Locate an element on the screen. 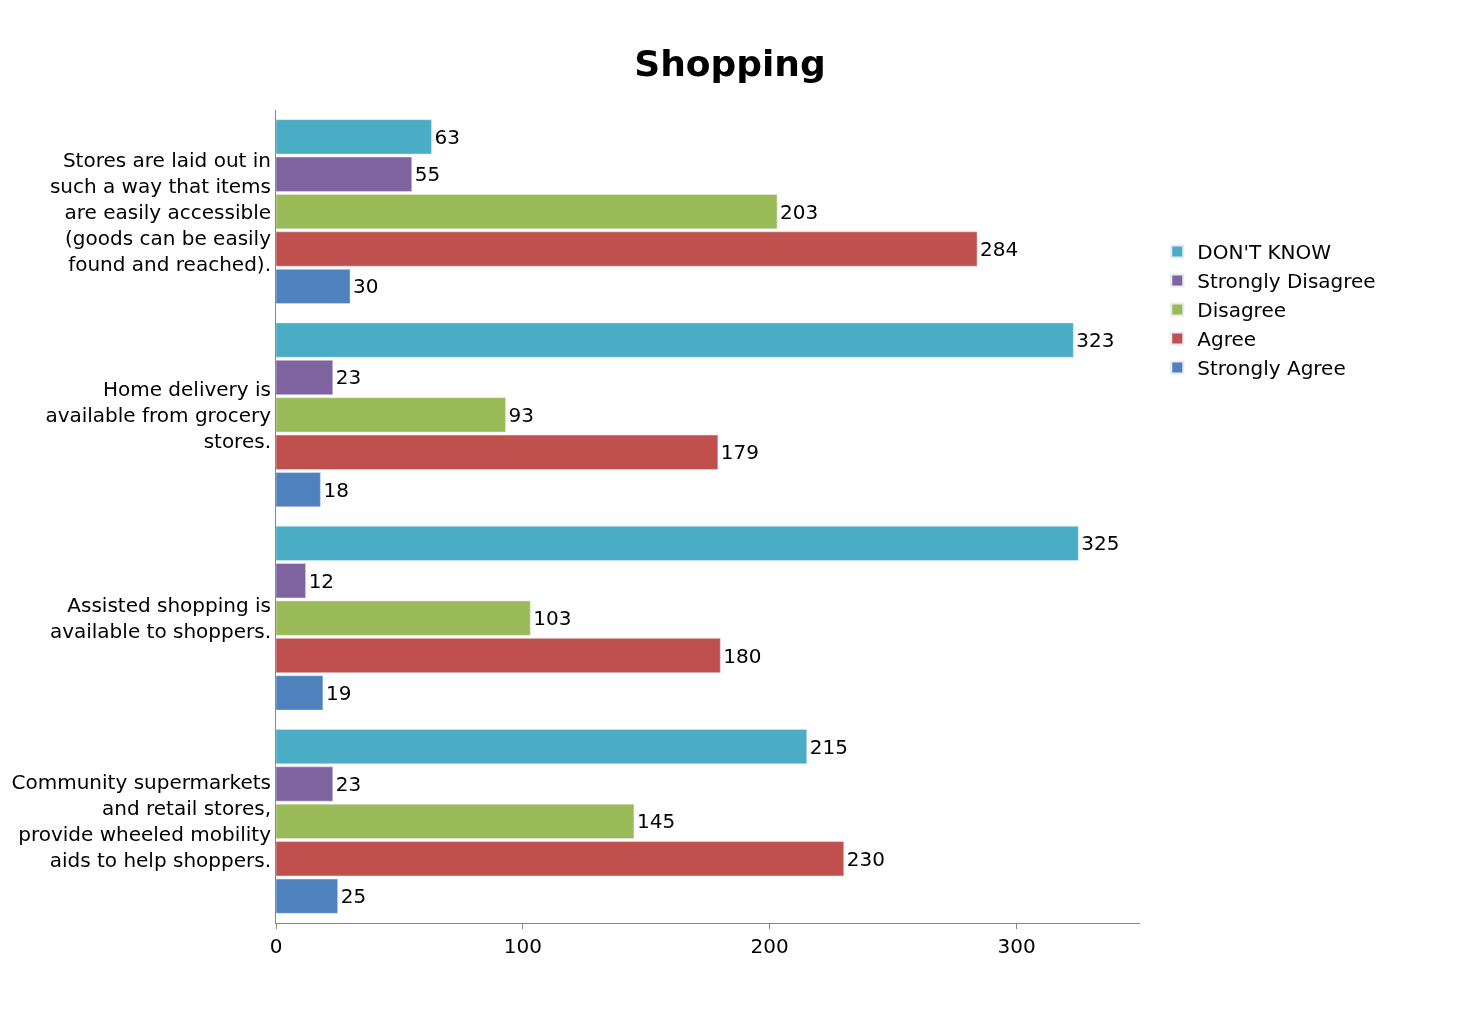 The image size is (1460, 1013). data-label: 19 is located at coordinates (338, 692).